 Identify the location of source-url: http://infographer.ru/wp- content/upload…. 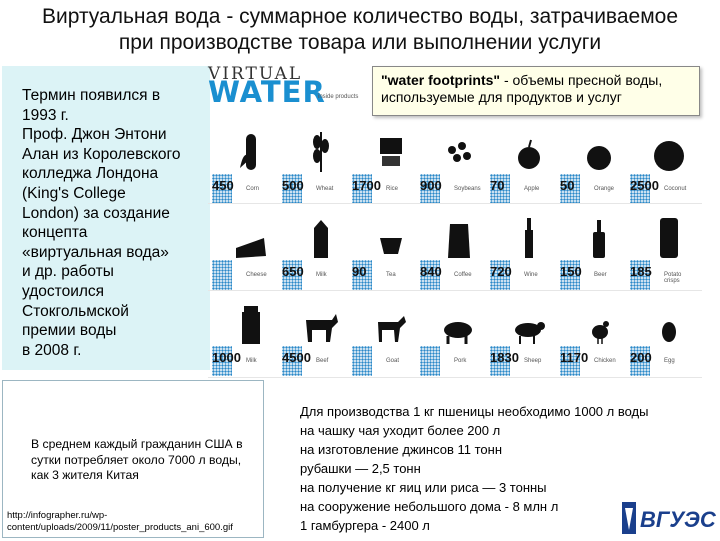
(120, 521).